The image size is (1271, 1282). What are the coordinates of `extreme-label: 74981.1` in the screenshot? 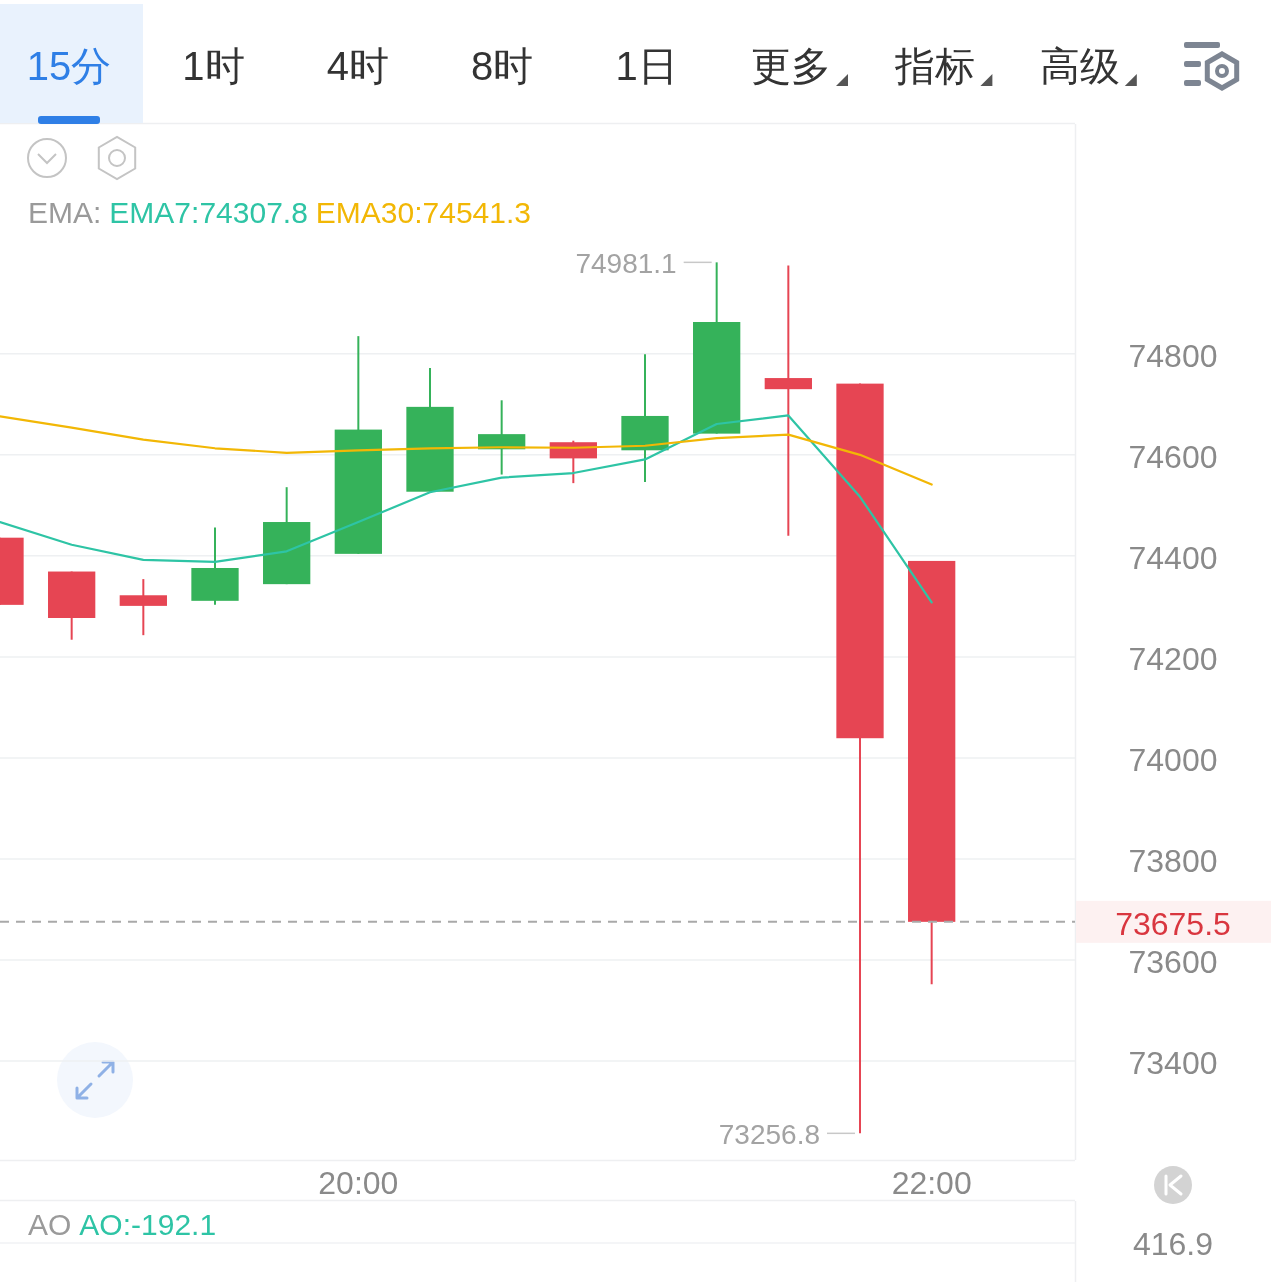 It's located at (626, 263).